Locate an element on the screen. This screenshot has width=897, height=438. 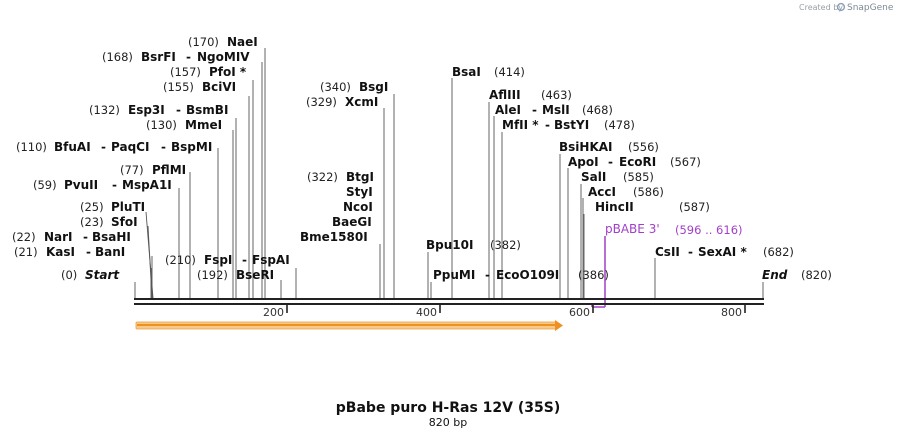
site-name-afliii: AflIII is located at coordinates (505, 95).